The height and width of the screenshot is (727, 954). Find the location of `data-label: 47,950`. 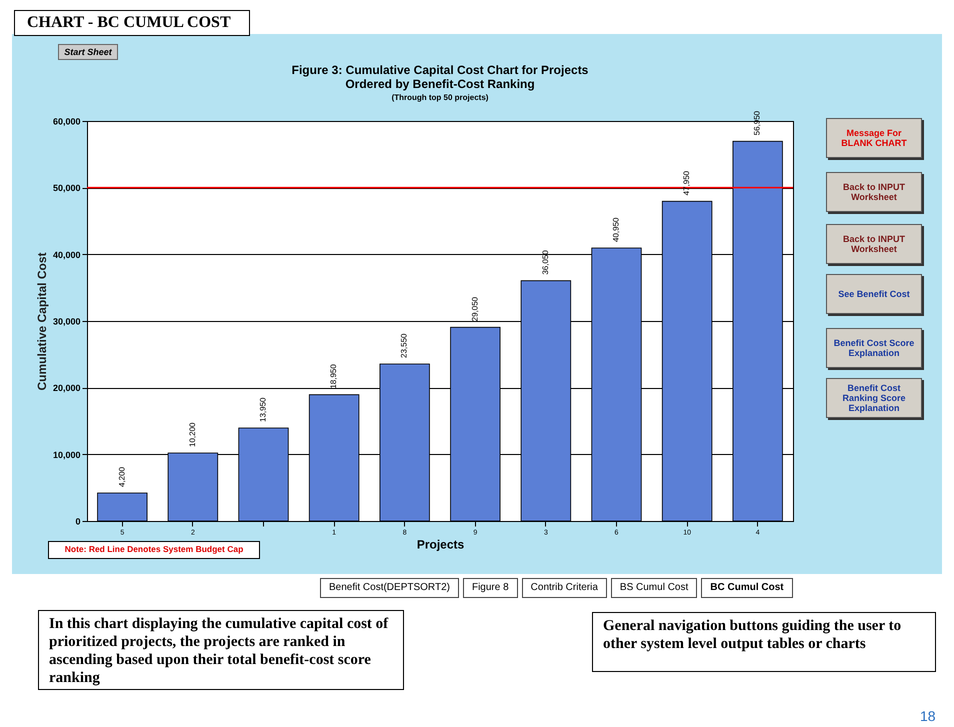

data-label: 47,950 is located at coordinates (687, 183).